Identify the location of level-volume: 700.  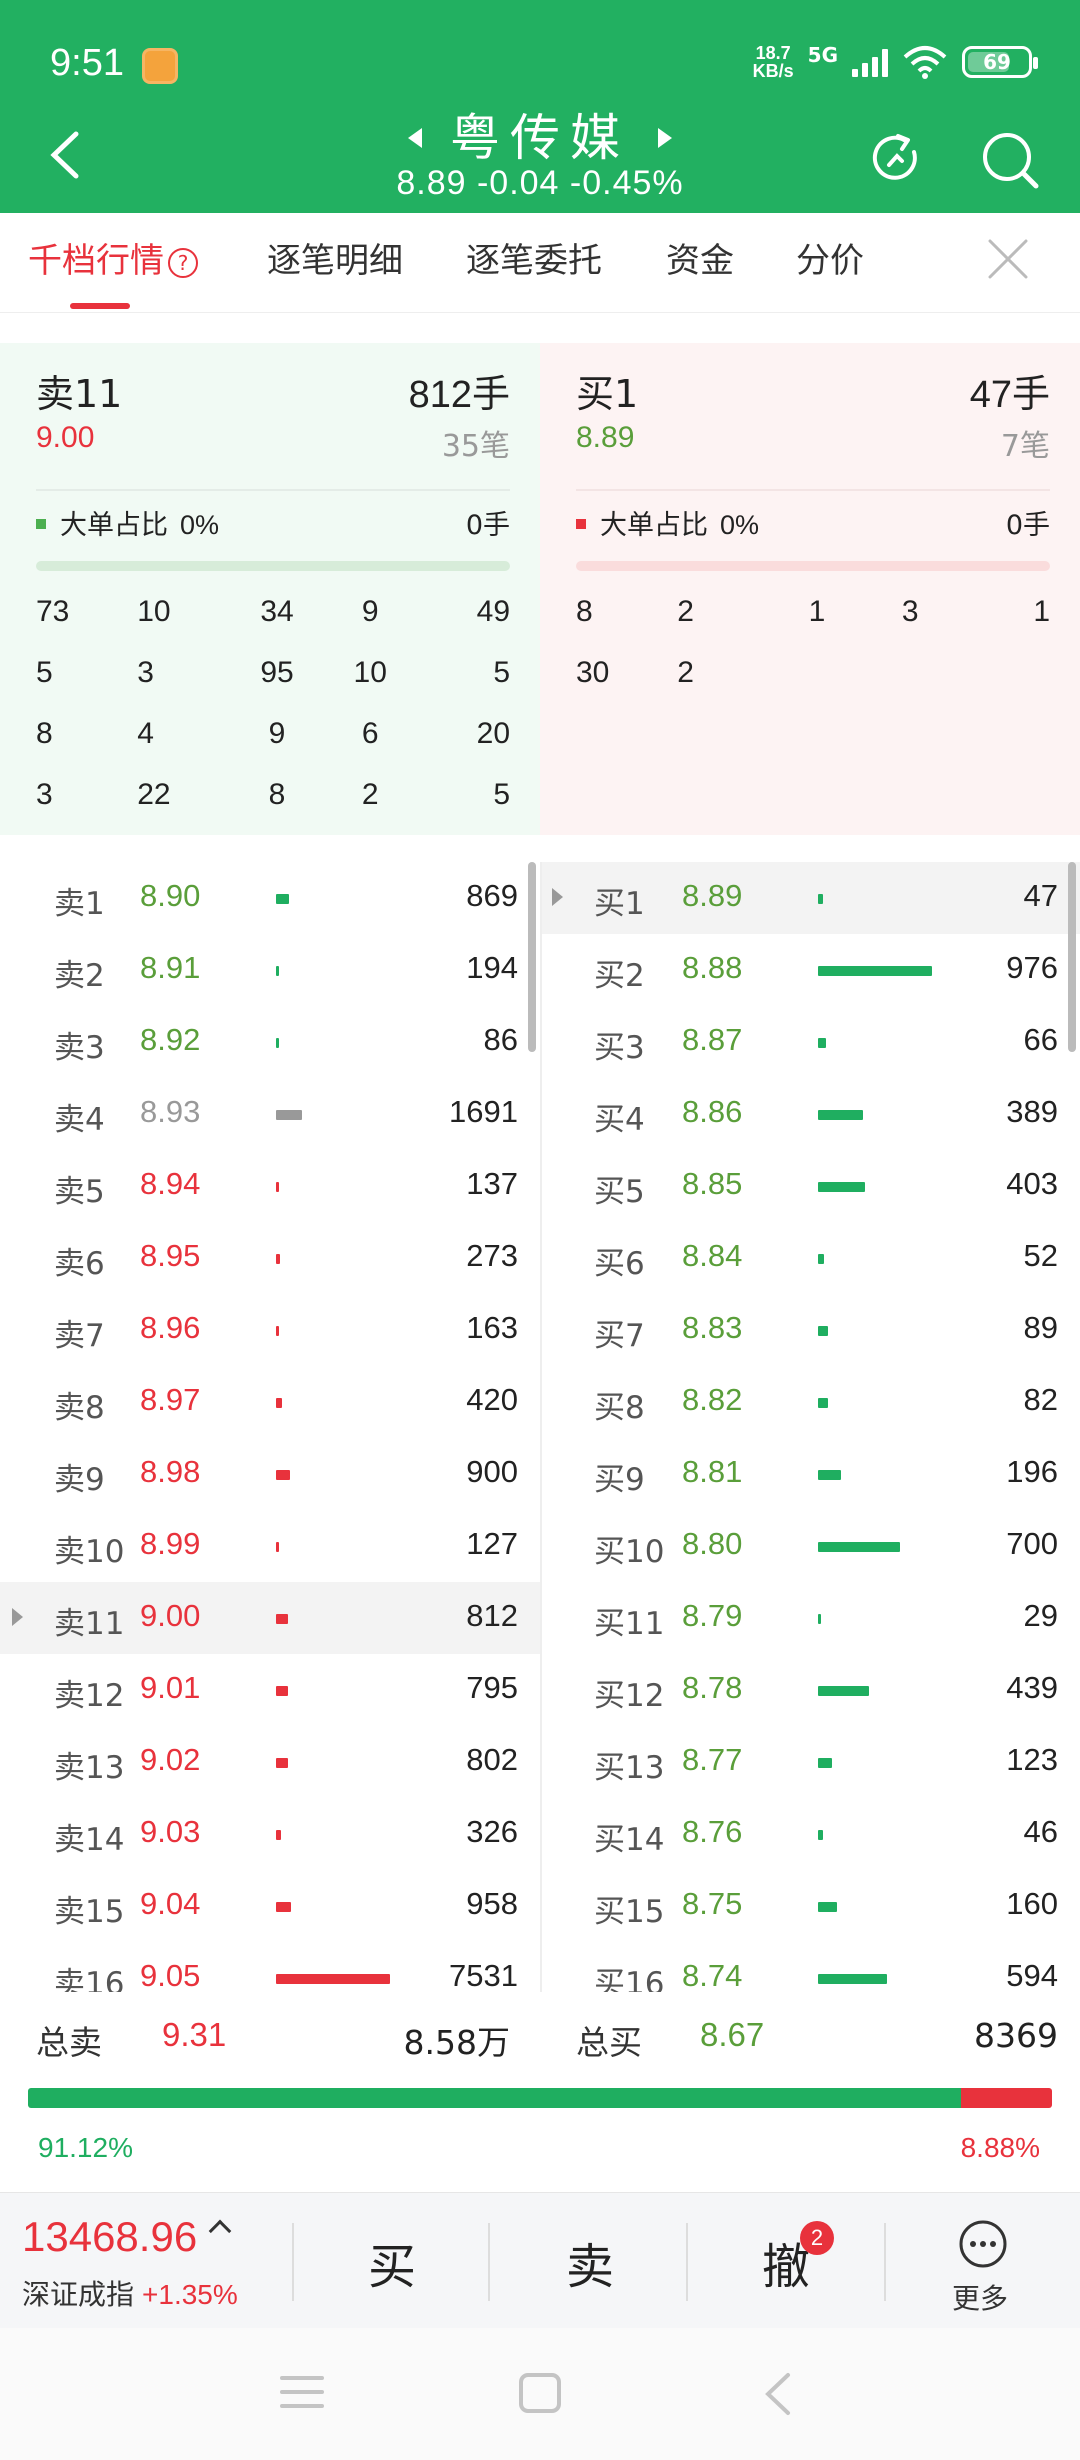
(1032, 1543).